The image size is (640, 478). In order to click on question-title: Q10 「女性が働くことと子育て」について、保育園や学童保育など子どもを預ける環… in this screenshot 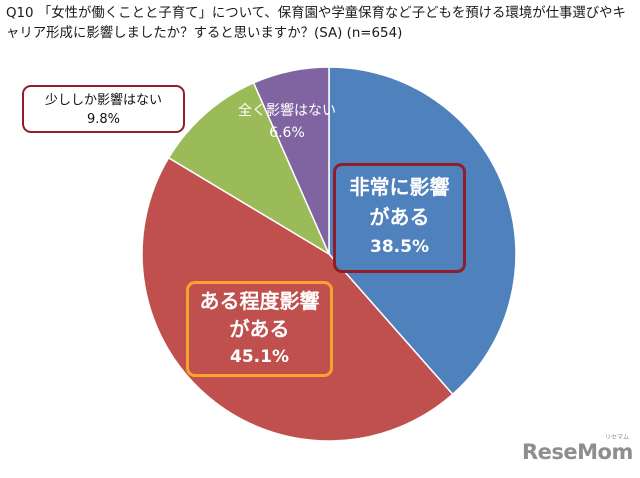, I will do `click(316, 23)`.